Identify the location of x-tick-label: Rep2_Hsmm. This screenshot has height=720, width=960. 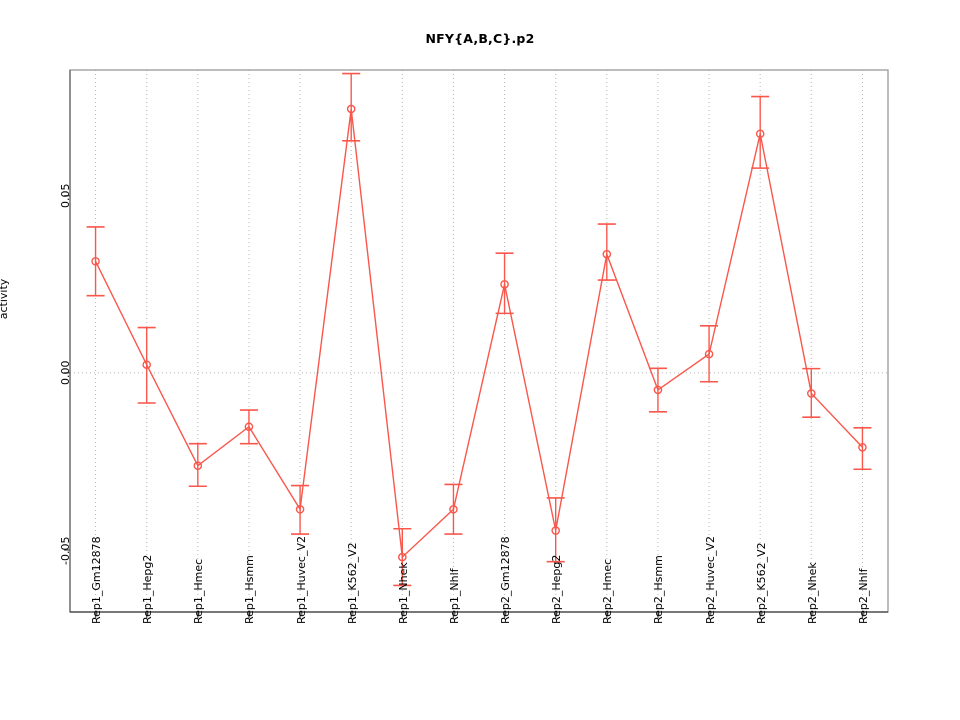
(659, 589).